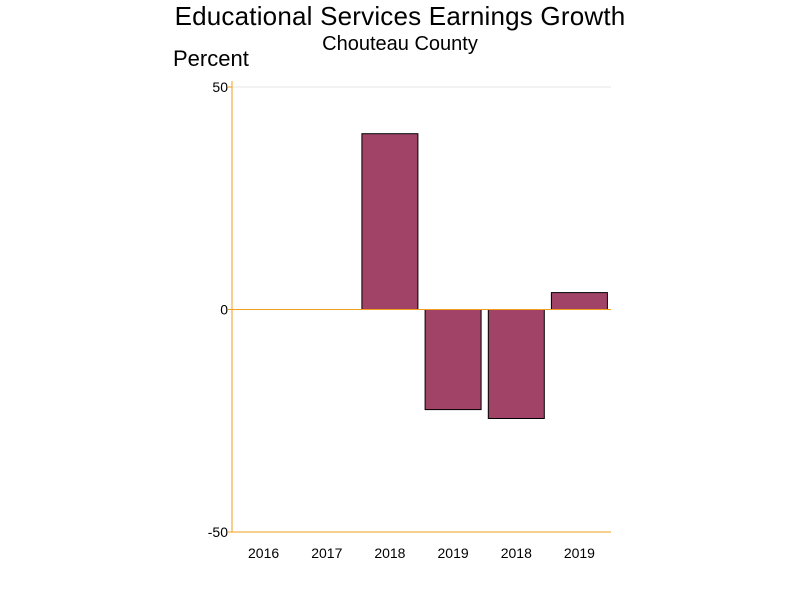  What do you see at coordinates (400, 16) in the screenshot?
I see `chart-title: Educational Services Earnings Growth` at bounding box center [400, 16].